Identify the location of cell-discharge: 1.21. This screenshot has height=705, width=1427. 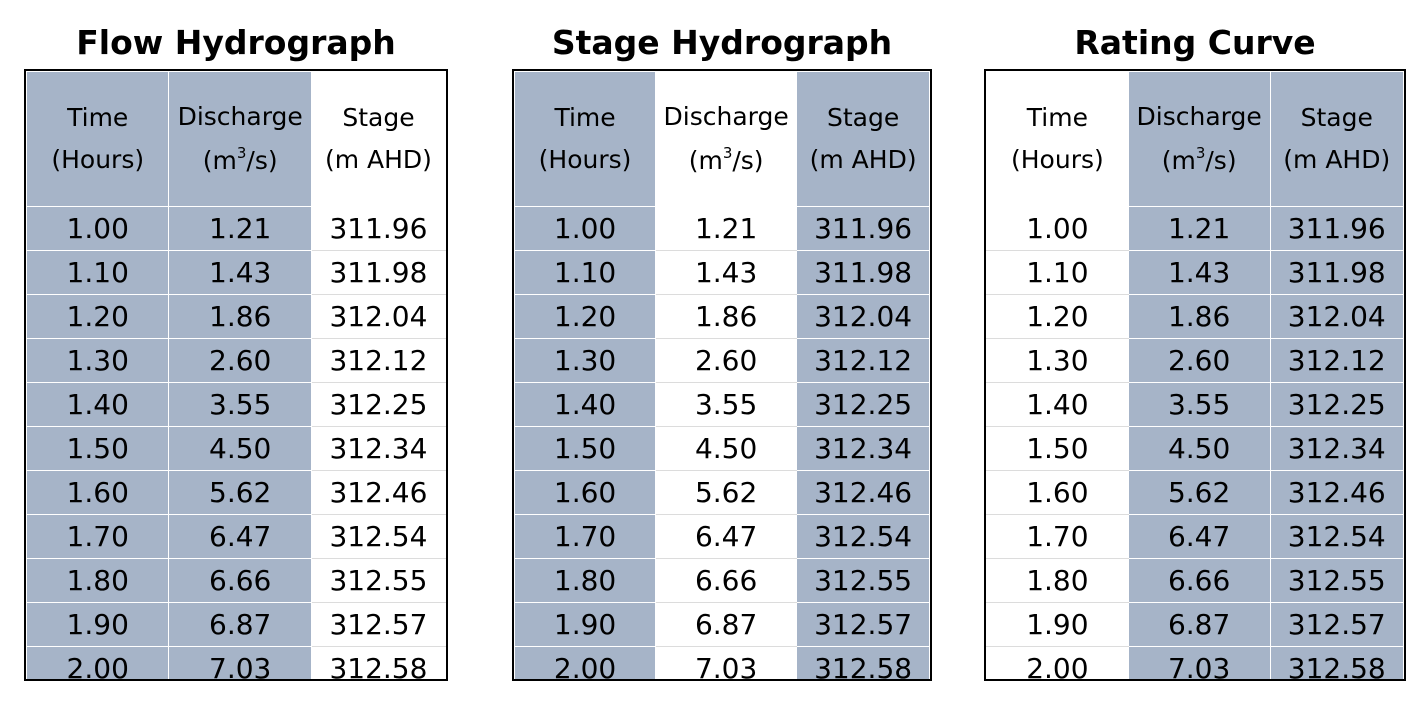
(240, 228).